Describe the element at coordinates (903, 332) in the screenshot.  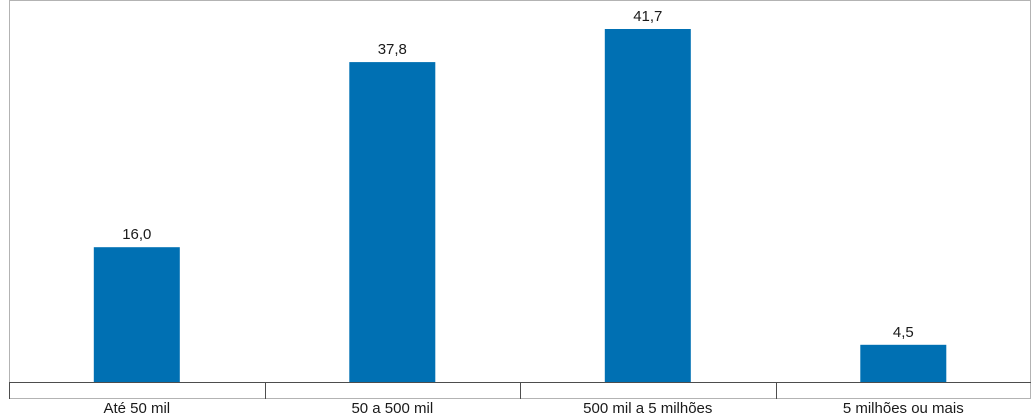
I see `data-label-4: 4,5` at that location.